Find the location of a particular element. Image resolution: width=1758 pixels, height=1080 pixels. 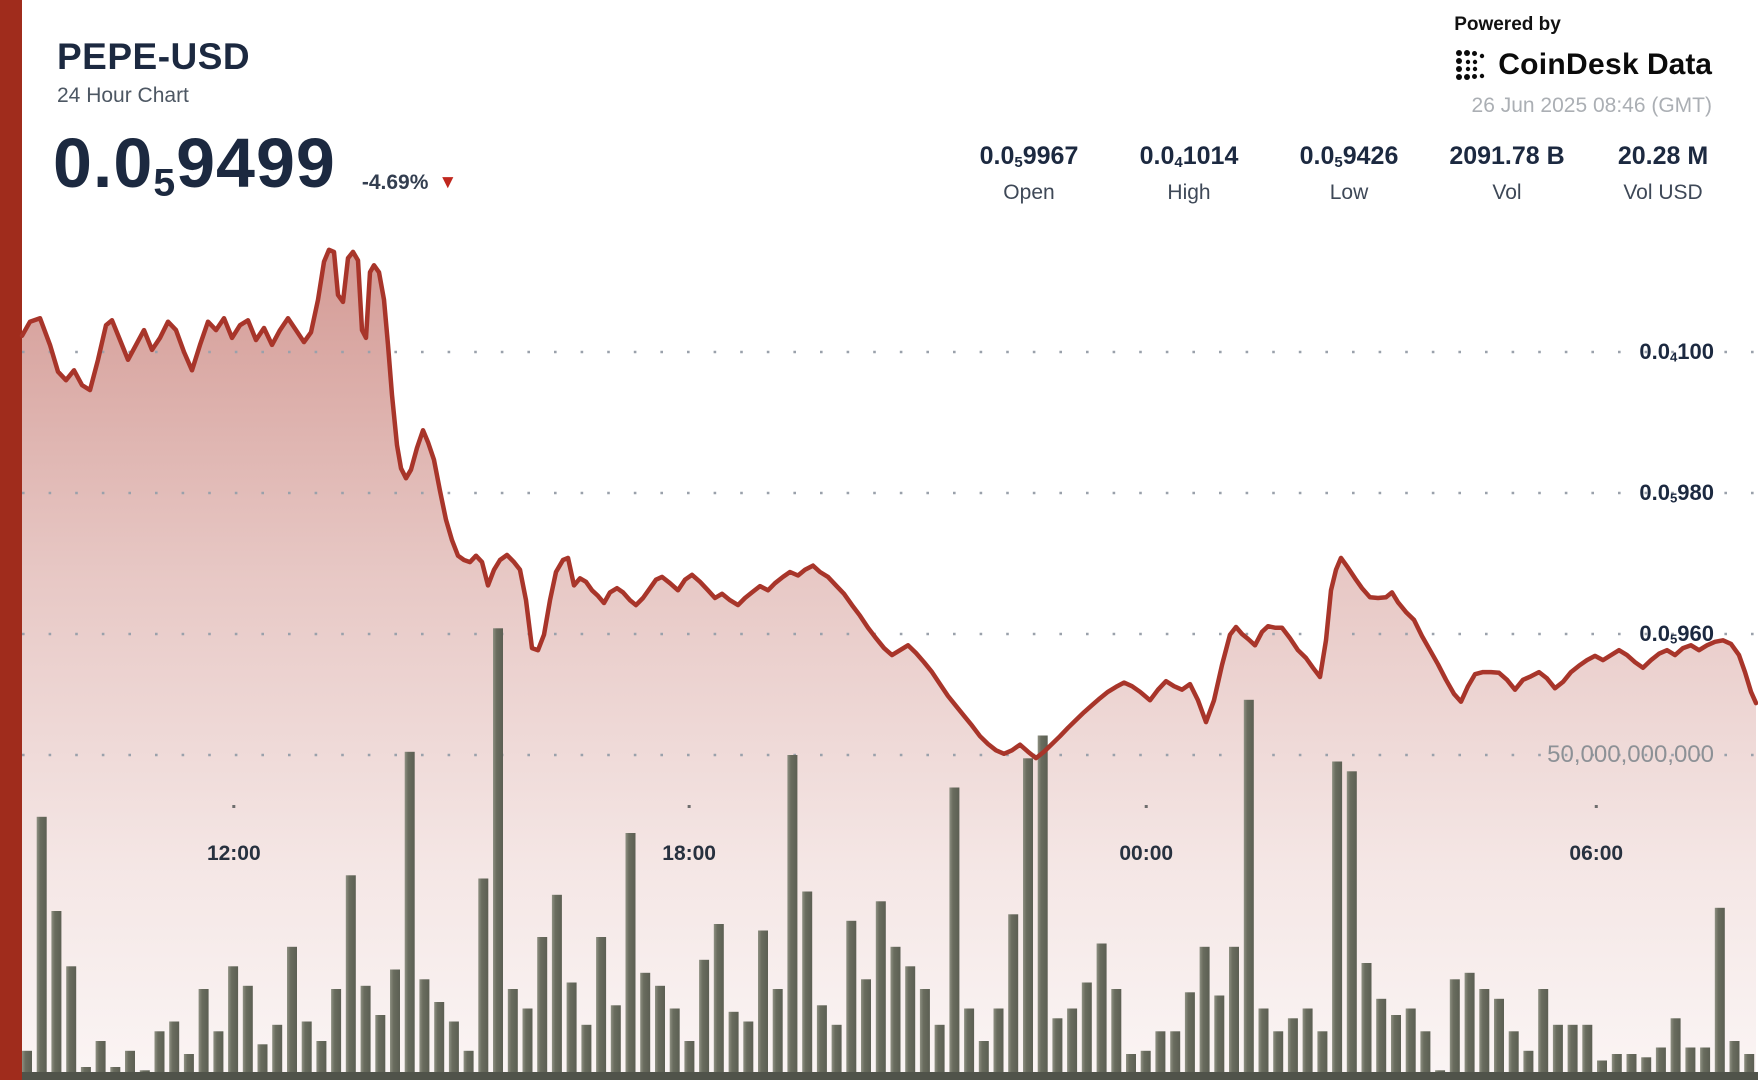

down-triangle-icon: ▼ is located at coordinates (448, 183).